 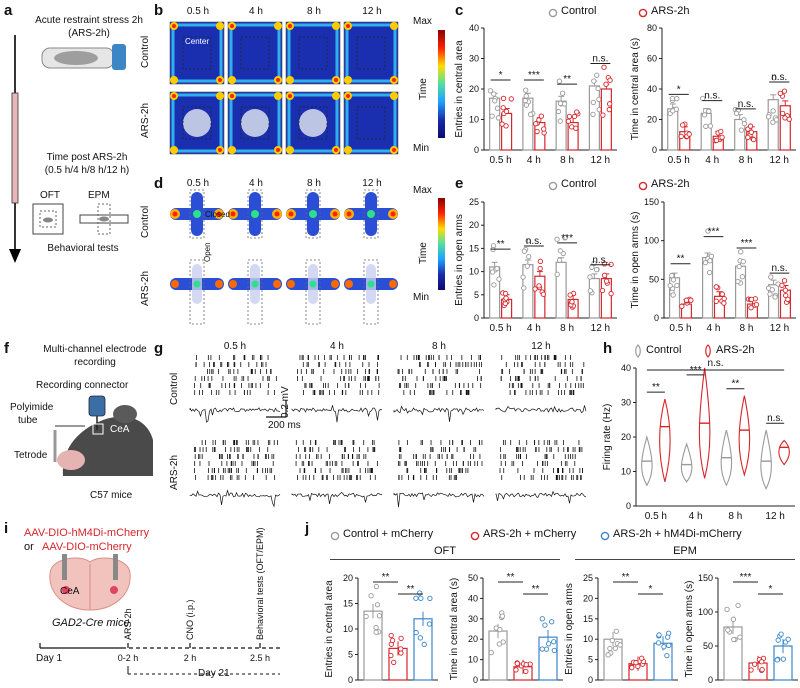 What do you see at coordinates (335, 536) in the screenshot?
I see `j-legend-control-marker` at bounding box center [335, 536].